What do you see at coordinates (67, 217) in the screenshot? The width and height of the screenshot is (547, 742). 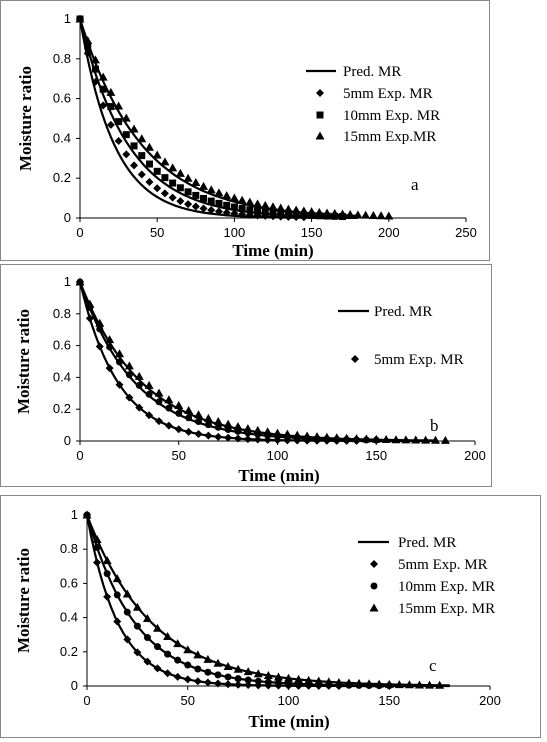 I see `y-tick-label: 0` at bounding box center [67, 217].